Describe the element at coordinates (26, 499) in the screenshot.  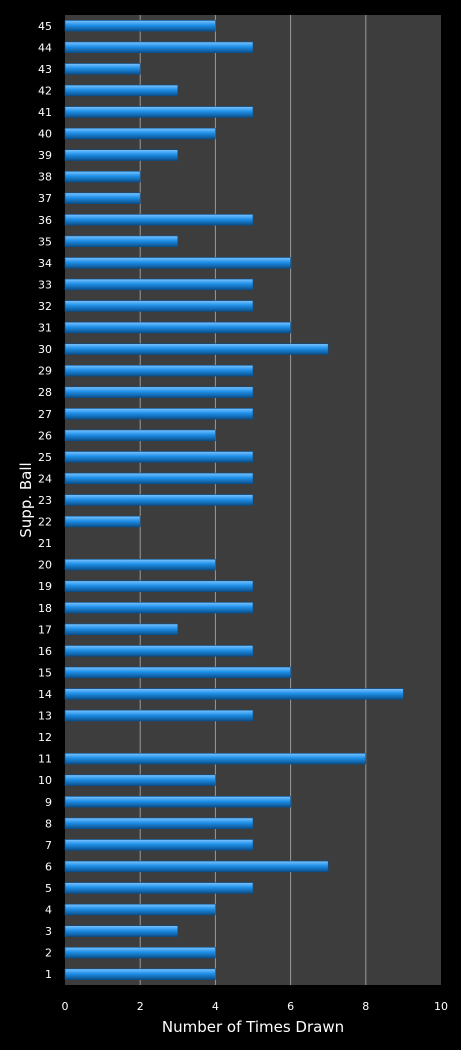
I see `y-axis-title: Supp. Ball` at that location.